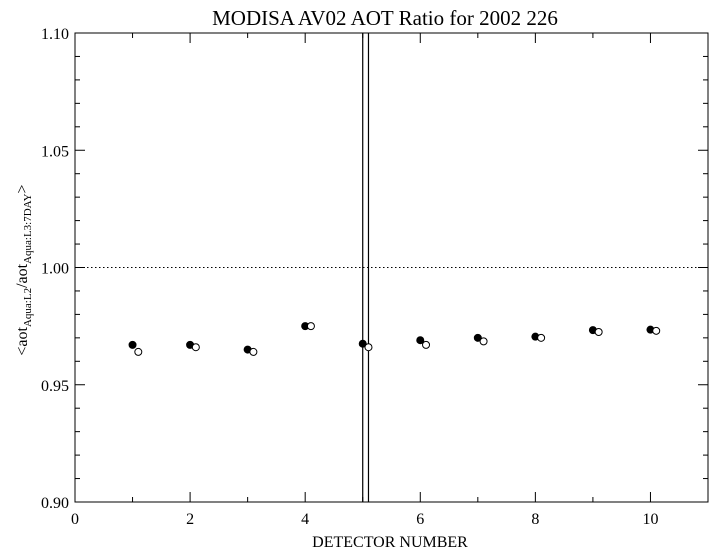  I want to click on y-axis-label-part-1: <aot, so click(22, 340).